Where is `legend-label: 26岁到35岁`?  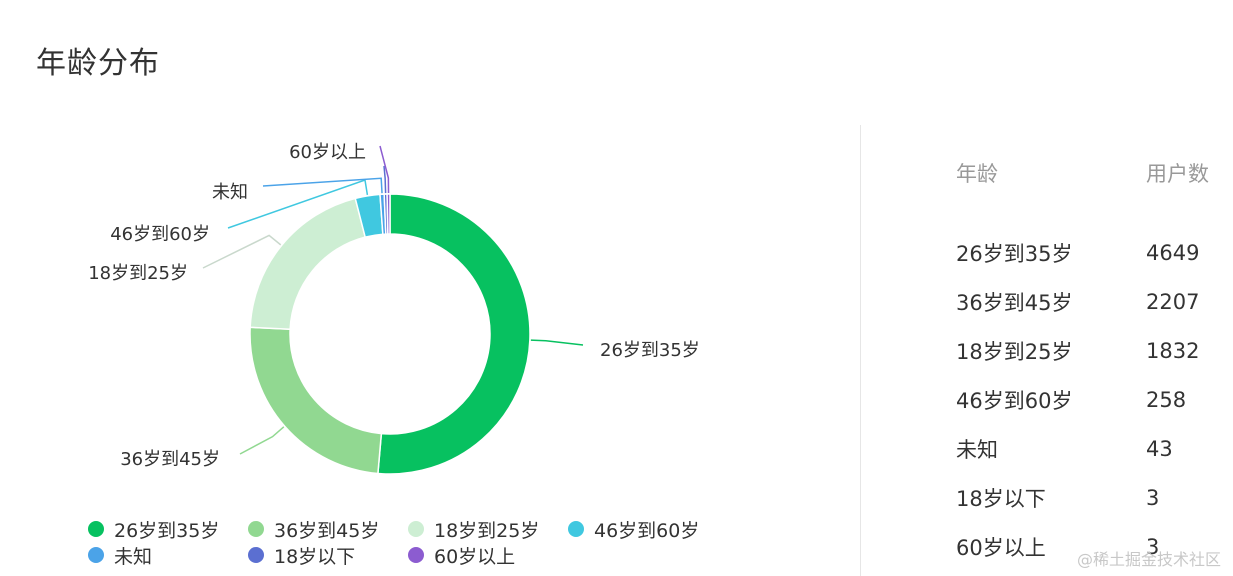
legend-label: 26岁到35岁 is located at coordinates (167, 530).